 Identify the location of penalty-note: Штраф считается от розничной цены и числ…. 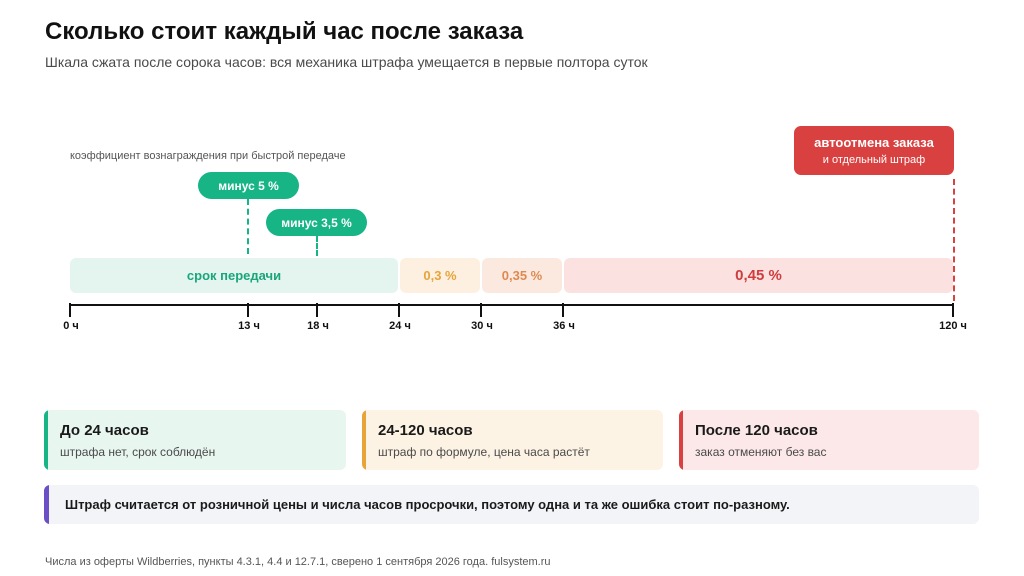
(511, 504).